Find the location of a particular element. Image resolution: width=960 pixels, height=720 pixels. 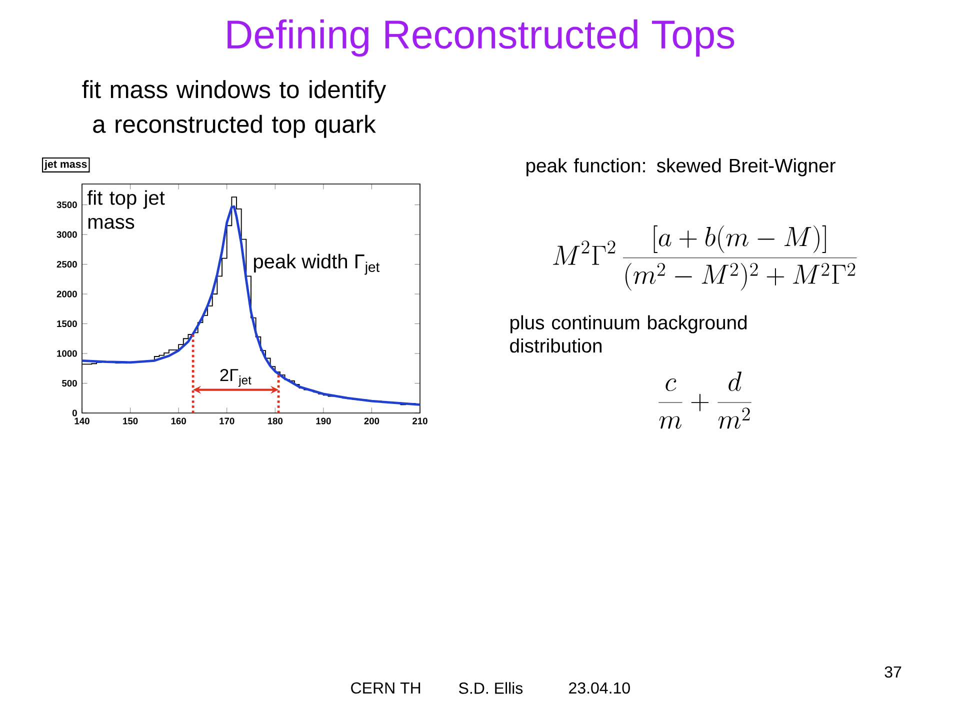

y-tick-label: 2000 is located at coordinates (66, 294).